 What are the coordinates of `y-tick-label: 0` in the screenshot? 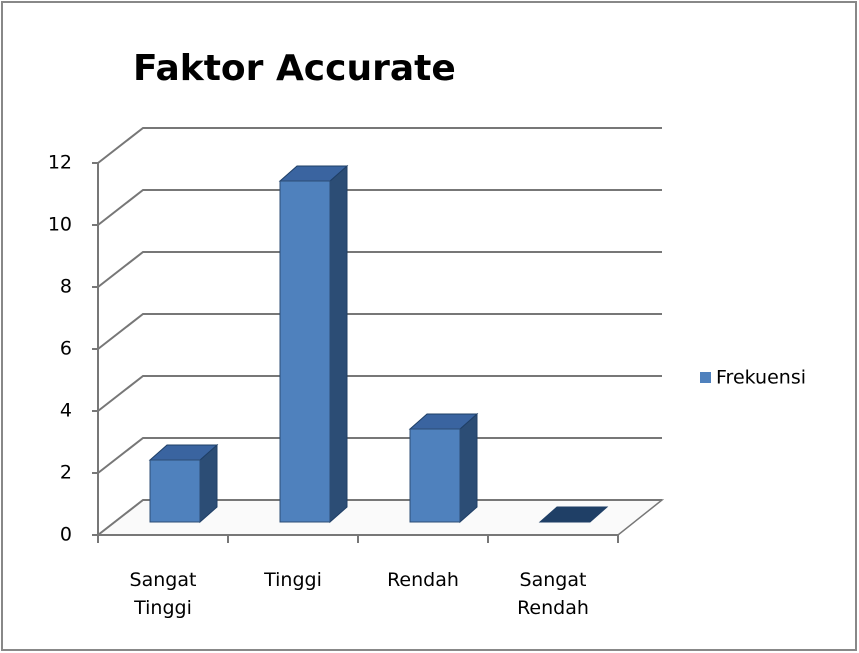 It's located at (66, 535).